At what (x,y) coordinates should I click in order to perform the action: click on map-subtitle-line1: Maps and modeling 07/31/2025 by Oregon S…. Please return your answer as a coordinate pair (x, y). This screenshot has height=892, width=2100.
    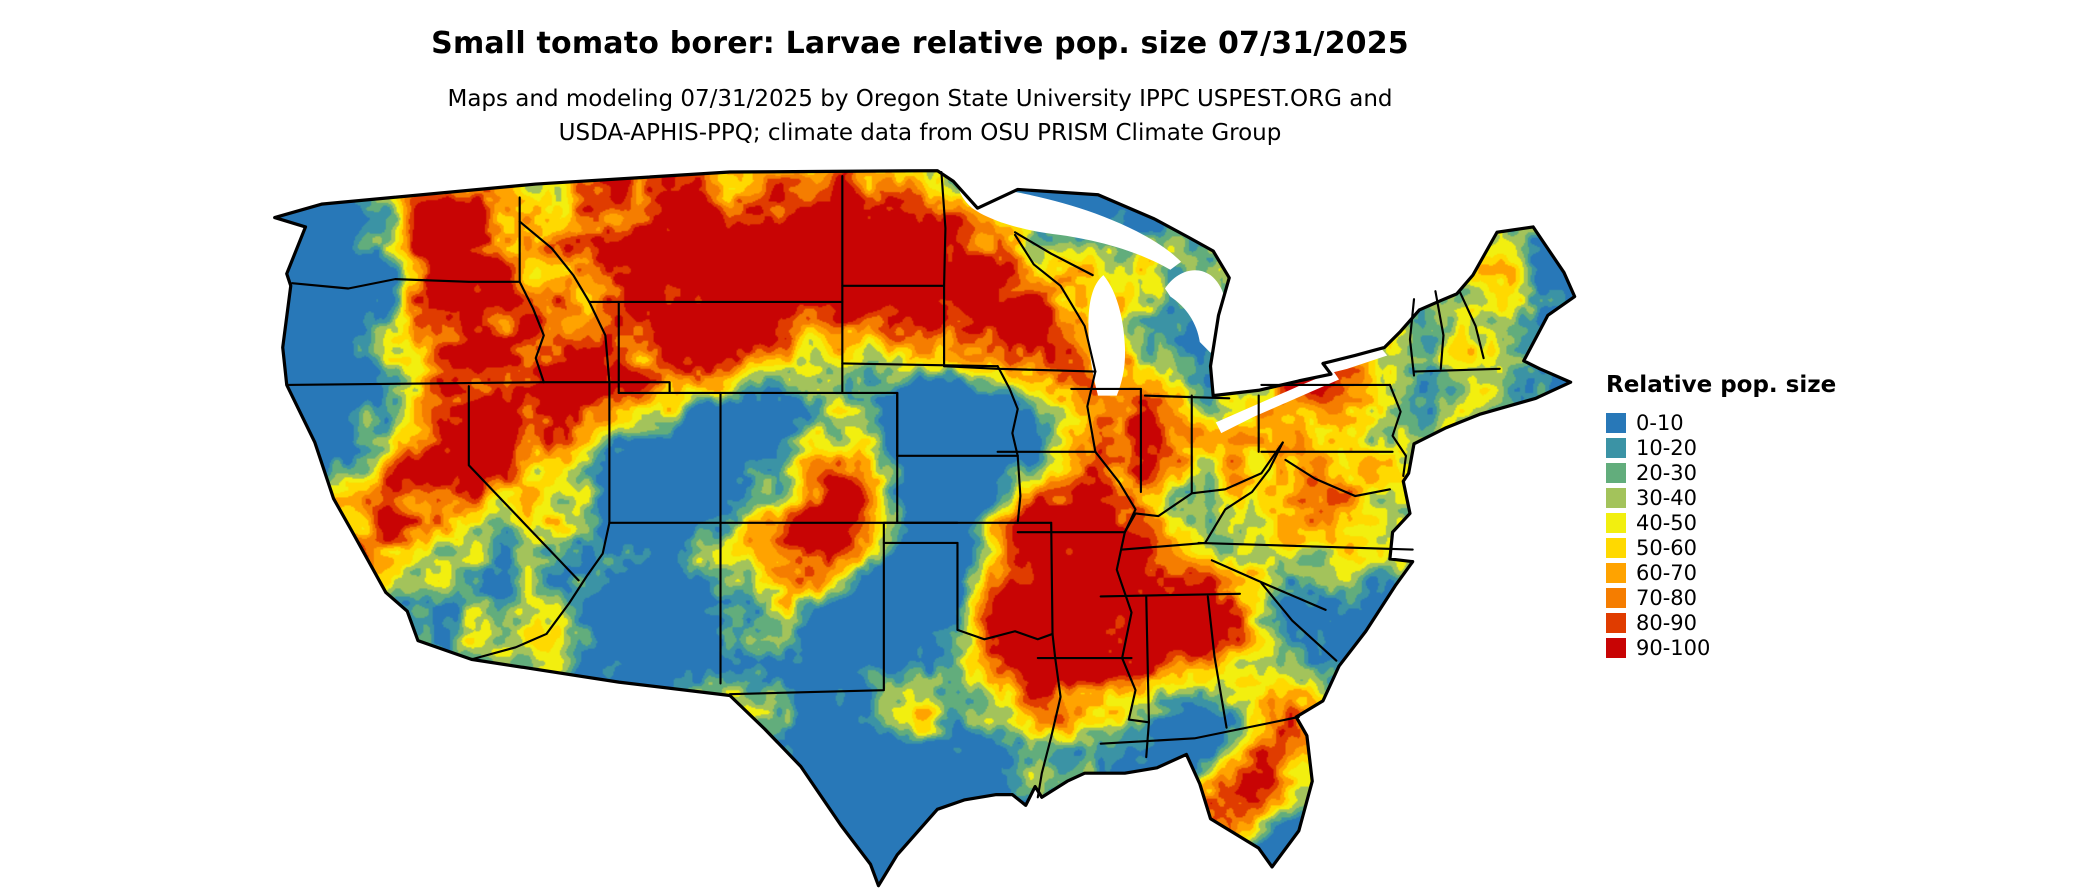
    Looking at the image, I should click on (920, 99).